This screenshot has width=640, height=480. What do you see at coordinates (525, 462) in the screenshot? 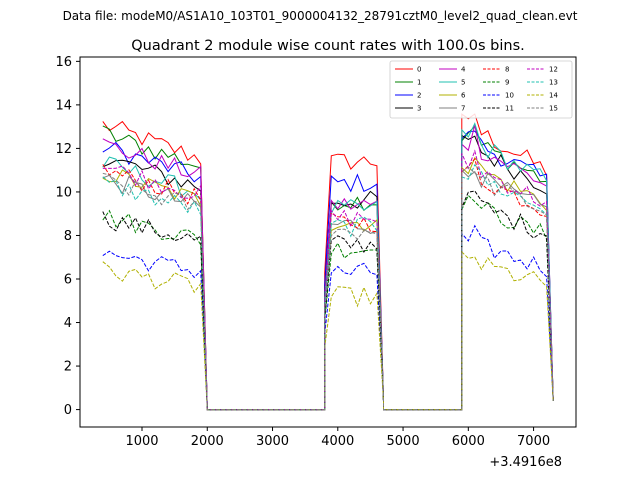
I see `x-offset-label: +3.4916e8` at bounding box center [525, 462].